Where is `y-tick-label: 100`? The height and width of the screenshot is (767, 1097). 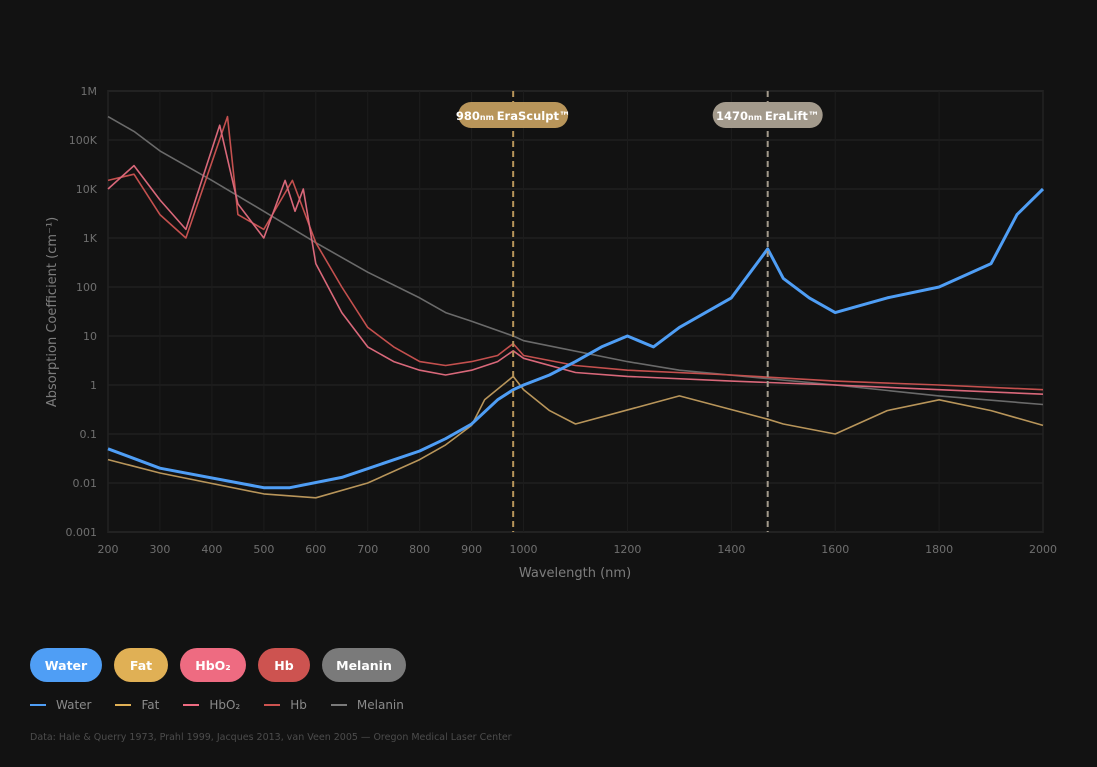 y-tick-label: 100 is located at coordinates (86, 287).